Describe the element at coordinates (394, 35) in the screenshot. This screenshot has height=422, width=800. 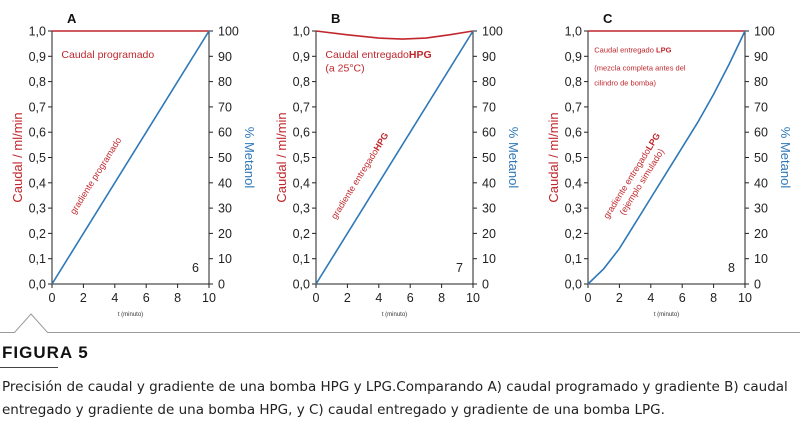
I see `flow-series-line` at that location.